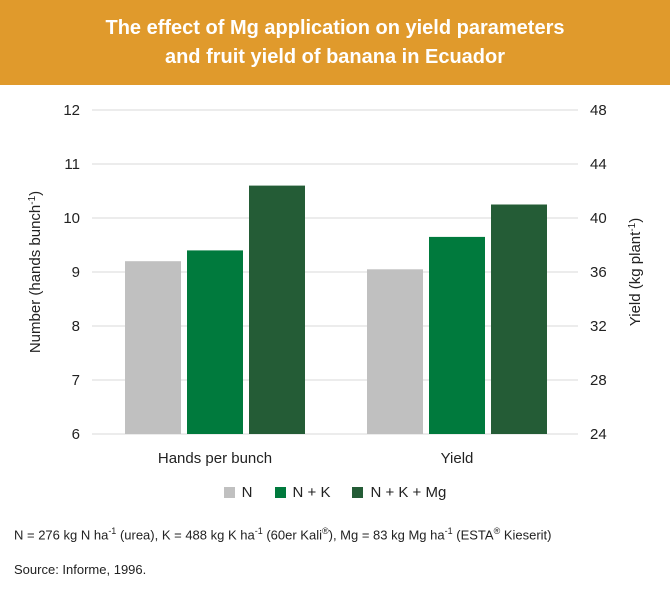 The width and height of the screenshot is (670, 600). Describe the element at coordinates (408, 492) in the screenshot. I see `legend-label-nkmg: N + K + Mg` at that location.